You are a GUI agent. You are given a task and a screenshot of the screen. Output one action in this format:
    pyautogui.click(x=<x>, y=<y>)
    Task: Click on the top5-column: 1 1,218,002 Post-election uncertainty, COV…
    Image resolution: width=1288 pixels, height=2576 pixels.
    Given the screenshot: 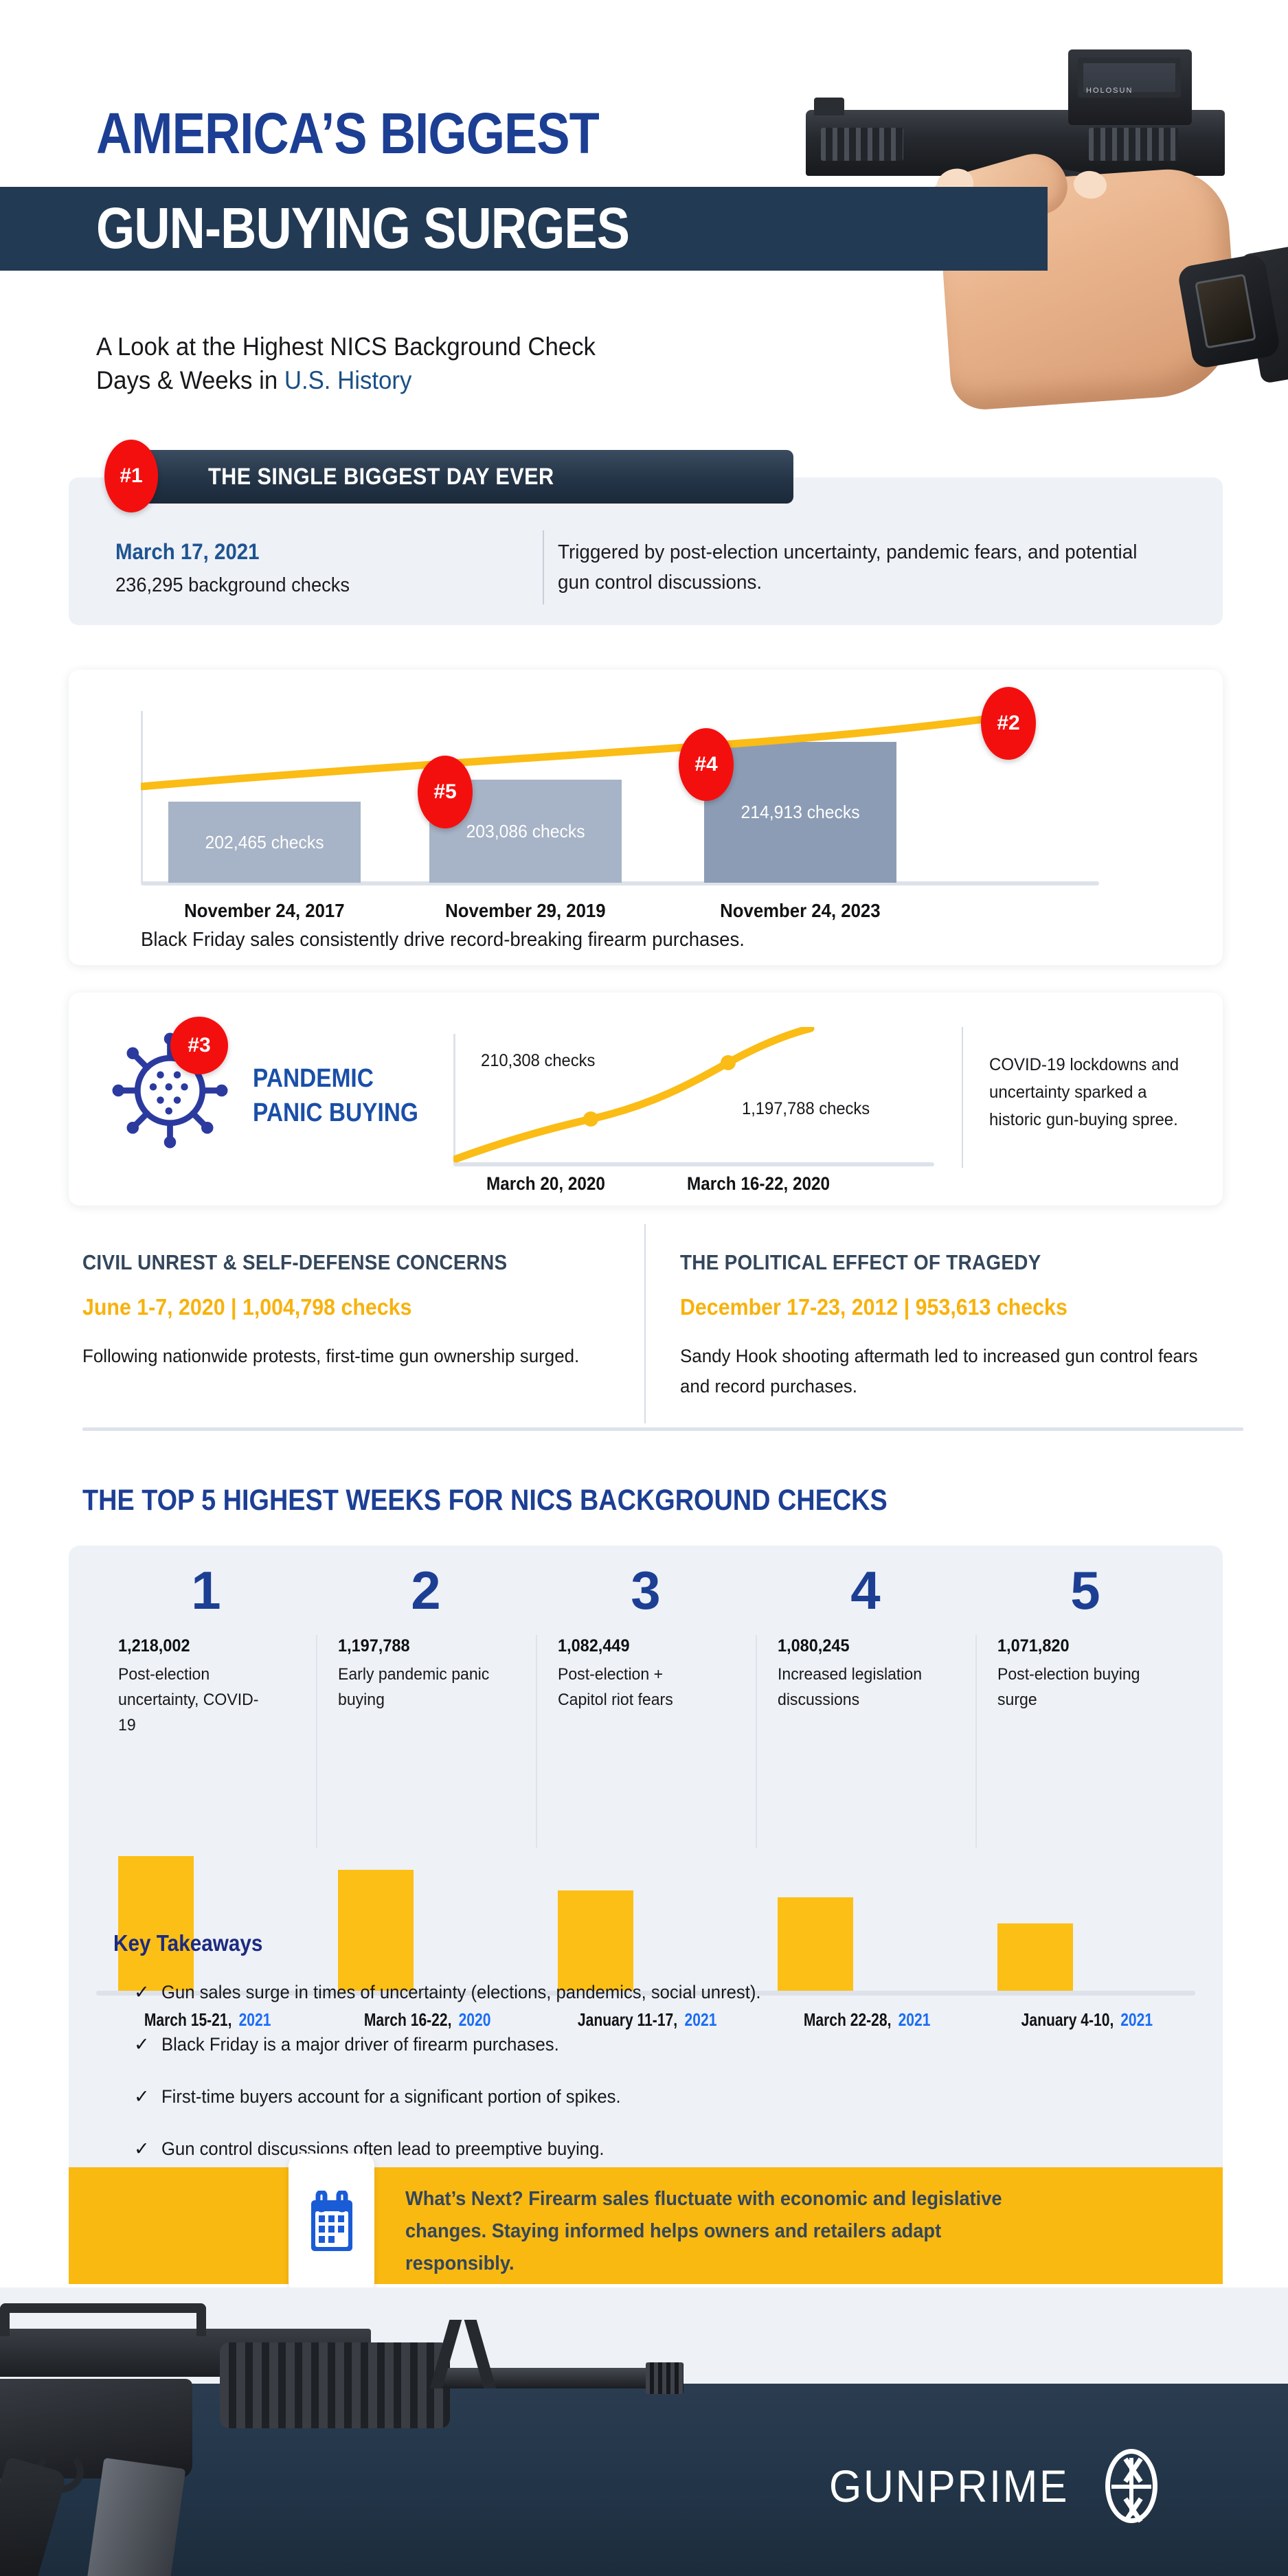 What is the action you would take?
    pyautogui.click(x=206, y=1703)
    